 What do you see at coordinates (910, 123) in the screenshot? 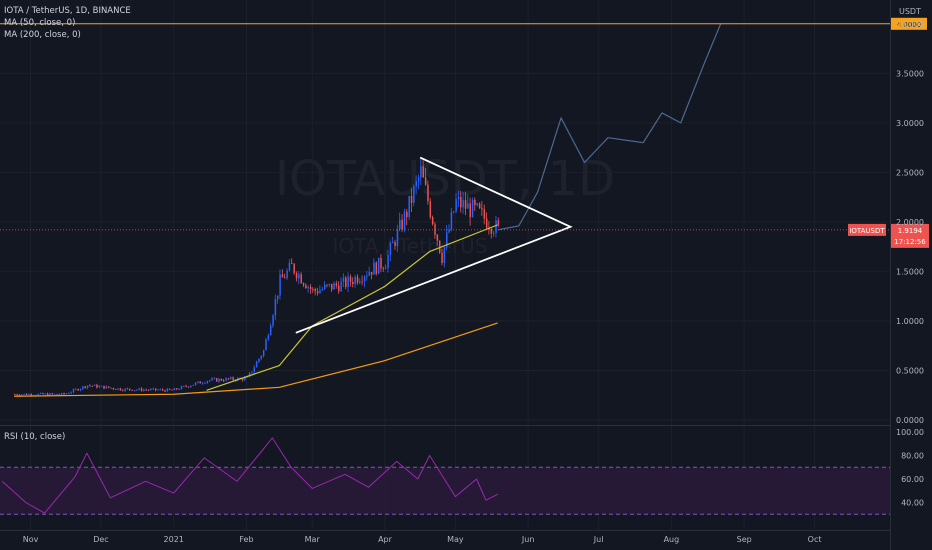
I see `price-tick-label: 3.0000` at bounding box center [910, 123].